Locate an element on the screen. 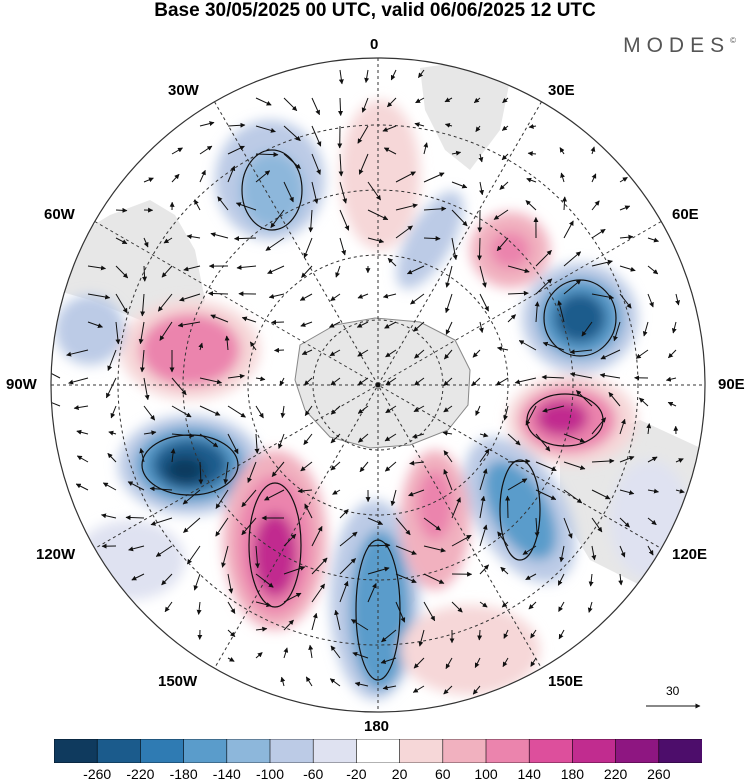 The width and height of the screenshot is (750, 783). brand-logo: MODES© is located at coordinates (679, 45).